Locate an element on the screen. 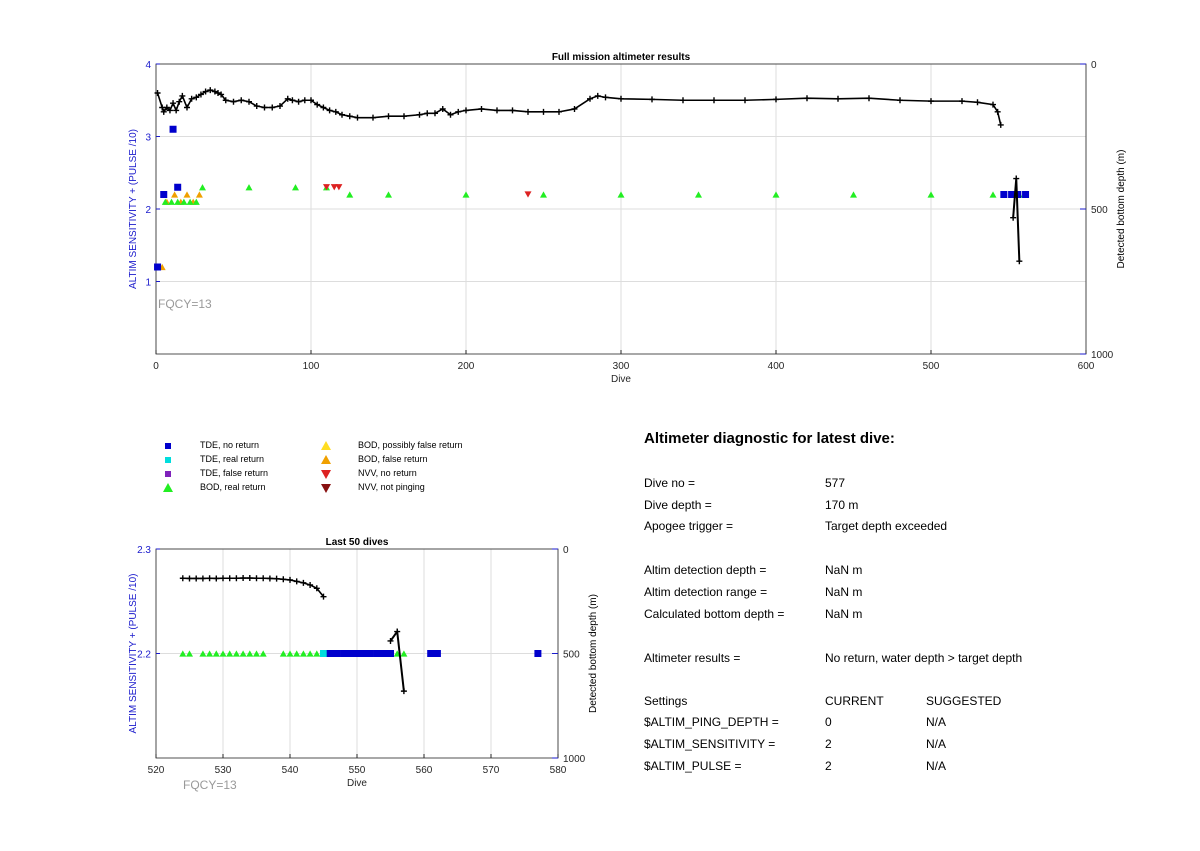 The width and height of the screenshot is (1200, 851). chart-title: Last 50 dives is located at coordinates (357, 542).